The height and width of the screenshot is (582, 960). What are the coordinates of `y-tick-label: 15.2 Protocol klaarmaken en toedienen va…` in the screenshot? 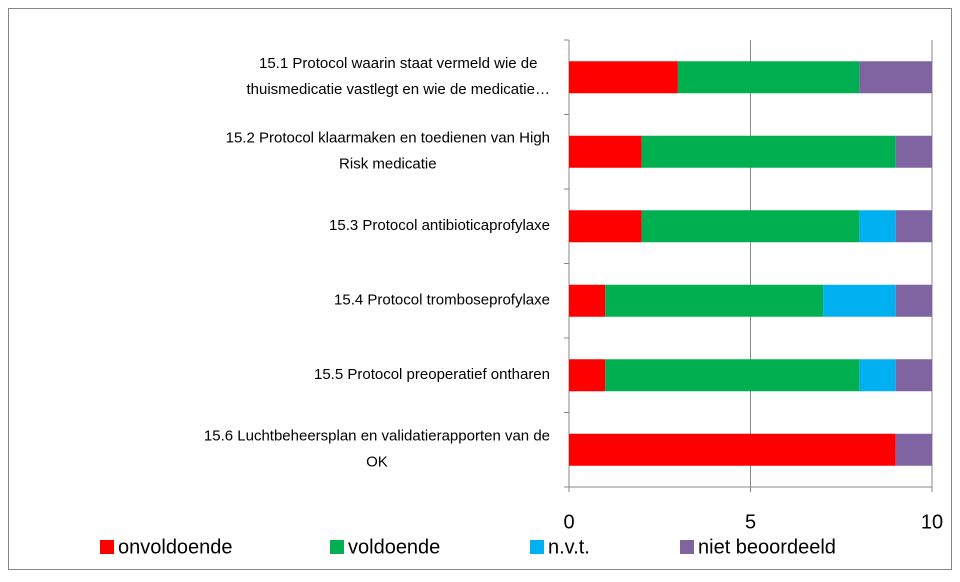 It's located at (388, 138).